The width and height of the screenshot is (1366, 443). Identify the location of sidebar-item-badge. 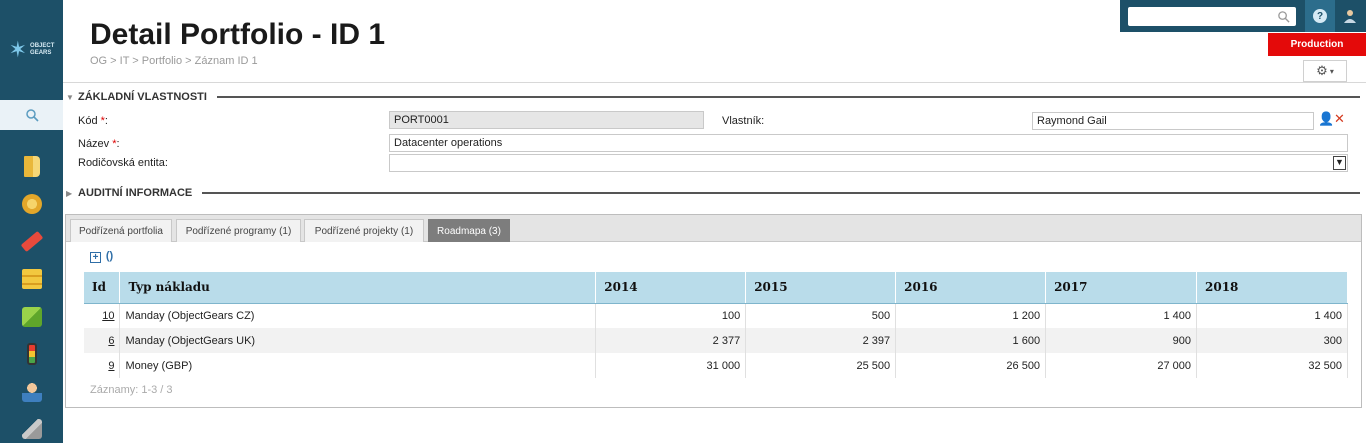
(31, 205).